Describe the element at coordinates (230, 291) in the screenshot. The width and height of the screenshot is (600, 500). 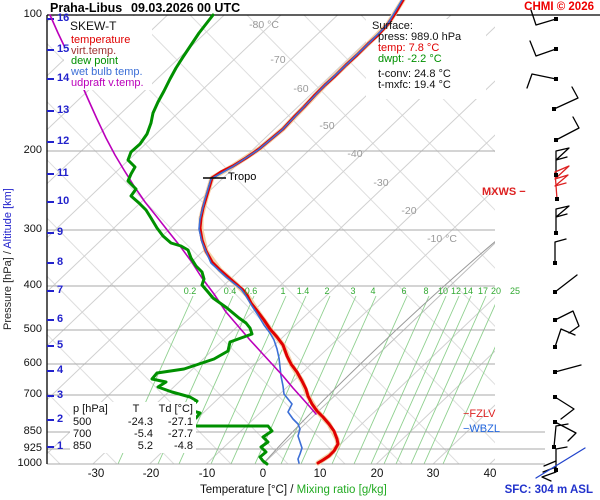
I see `mixing-ratio-label: 0.4` at that location.